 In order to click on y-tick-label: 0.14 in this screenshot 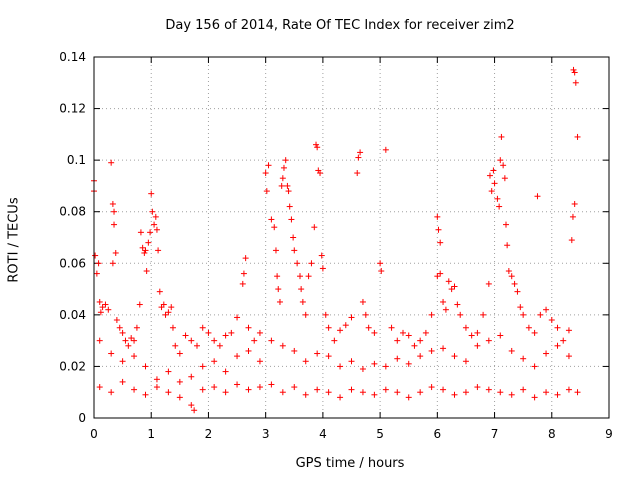, I will do `click(72, 57)`.